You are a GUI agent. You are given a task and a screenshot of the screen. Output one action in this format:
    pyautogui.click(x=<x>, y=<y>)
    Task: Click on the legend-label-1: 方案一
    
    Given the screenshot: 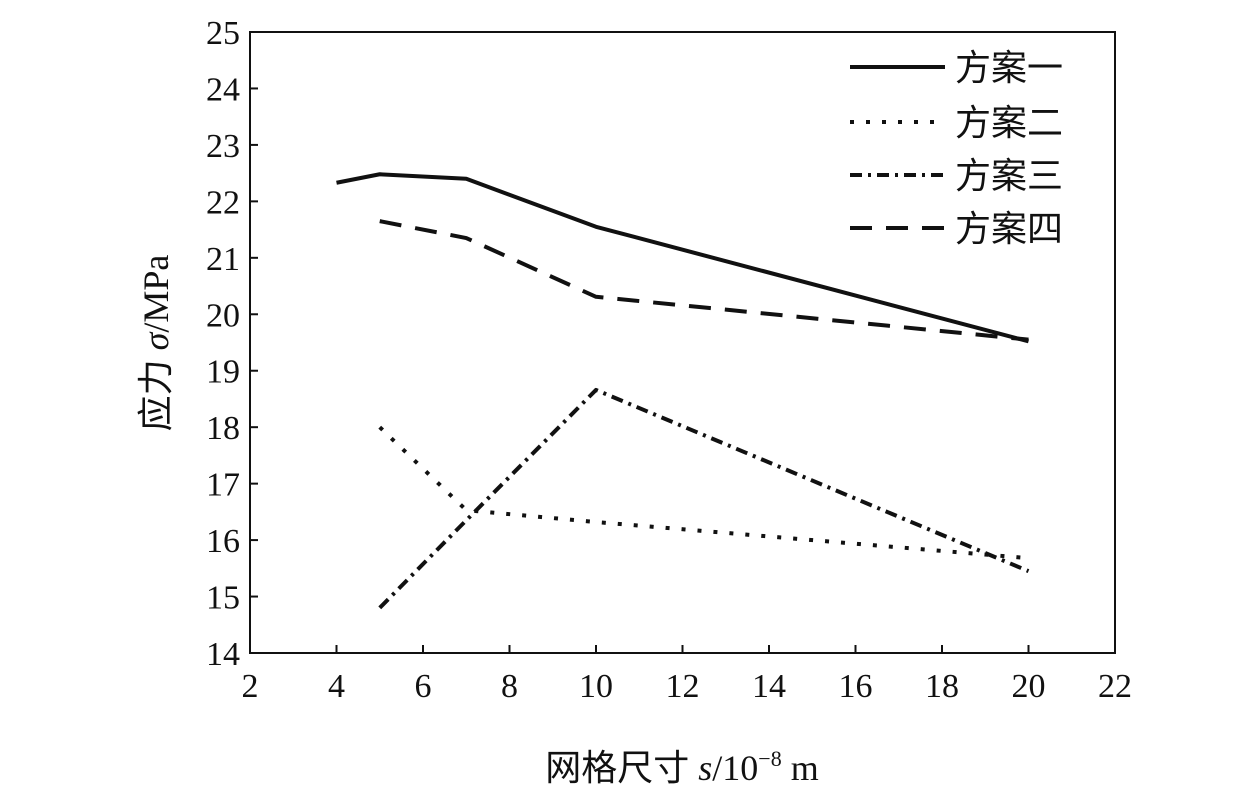 What is the action you would take?
    pyautogui.click(x=1009, y=68)
    